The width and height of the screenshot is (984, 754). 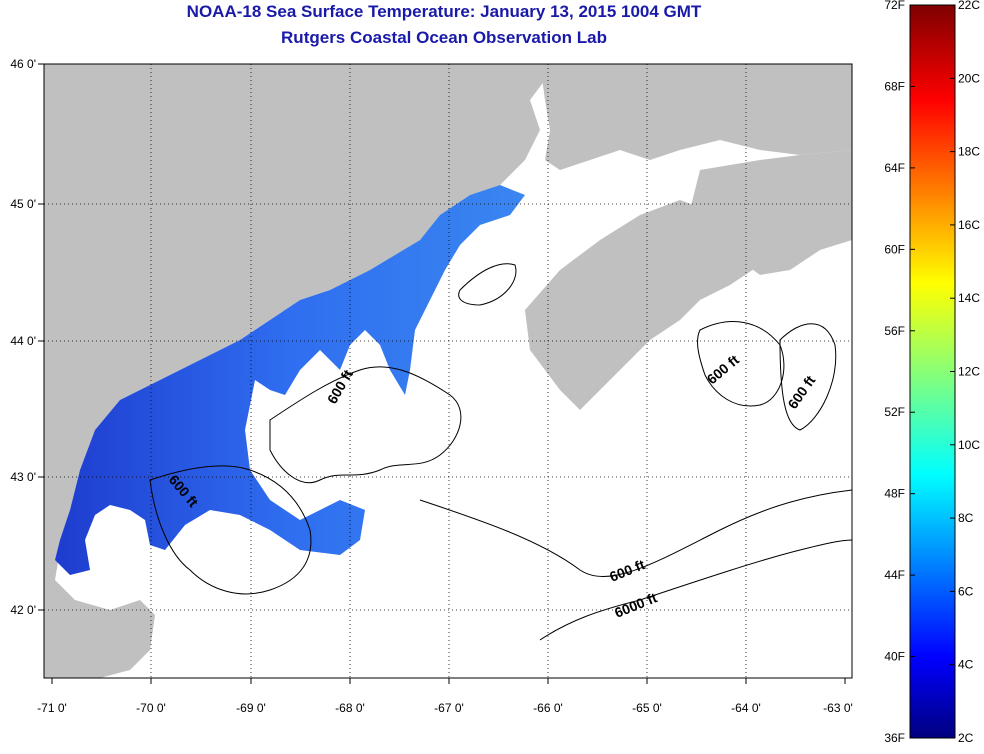 I want to click on lon-label-68: -68 0', so click(x=350, y=708).